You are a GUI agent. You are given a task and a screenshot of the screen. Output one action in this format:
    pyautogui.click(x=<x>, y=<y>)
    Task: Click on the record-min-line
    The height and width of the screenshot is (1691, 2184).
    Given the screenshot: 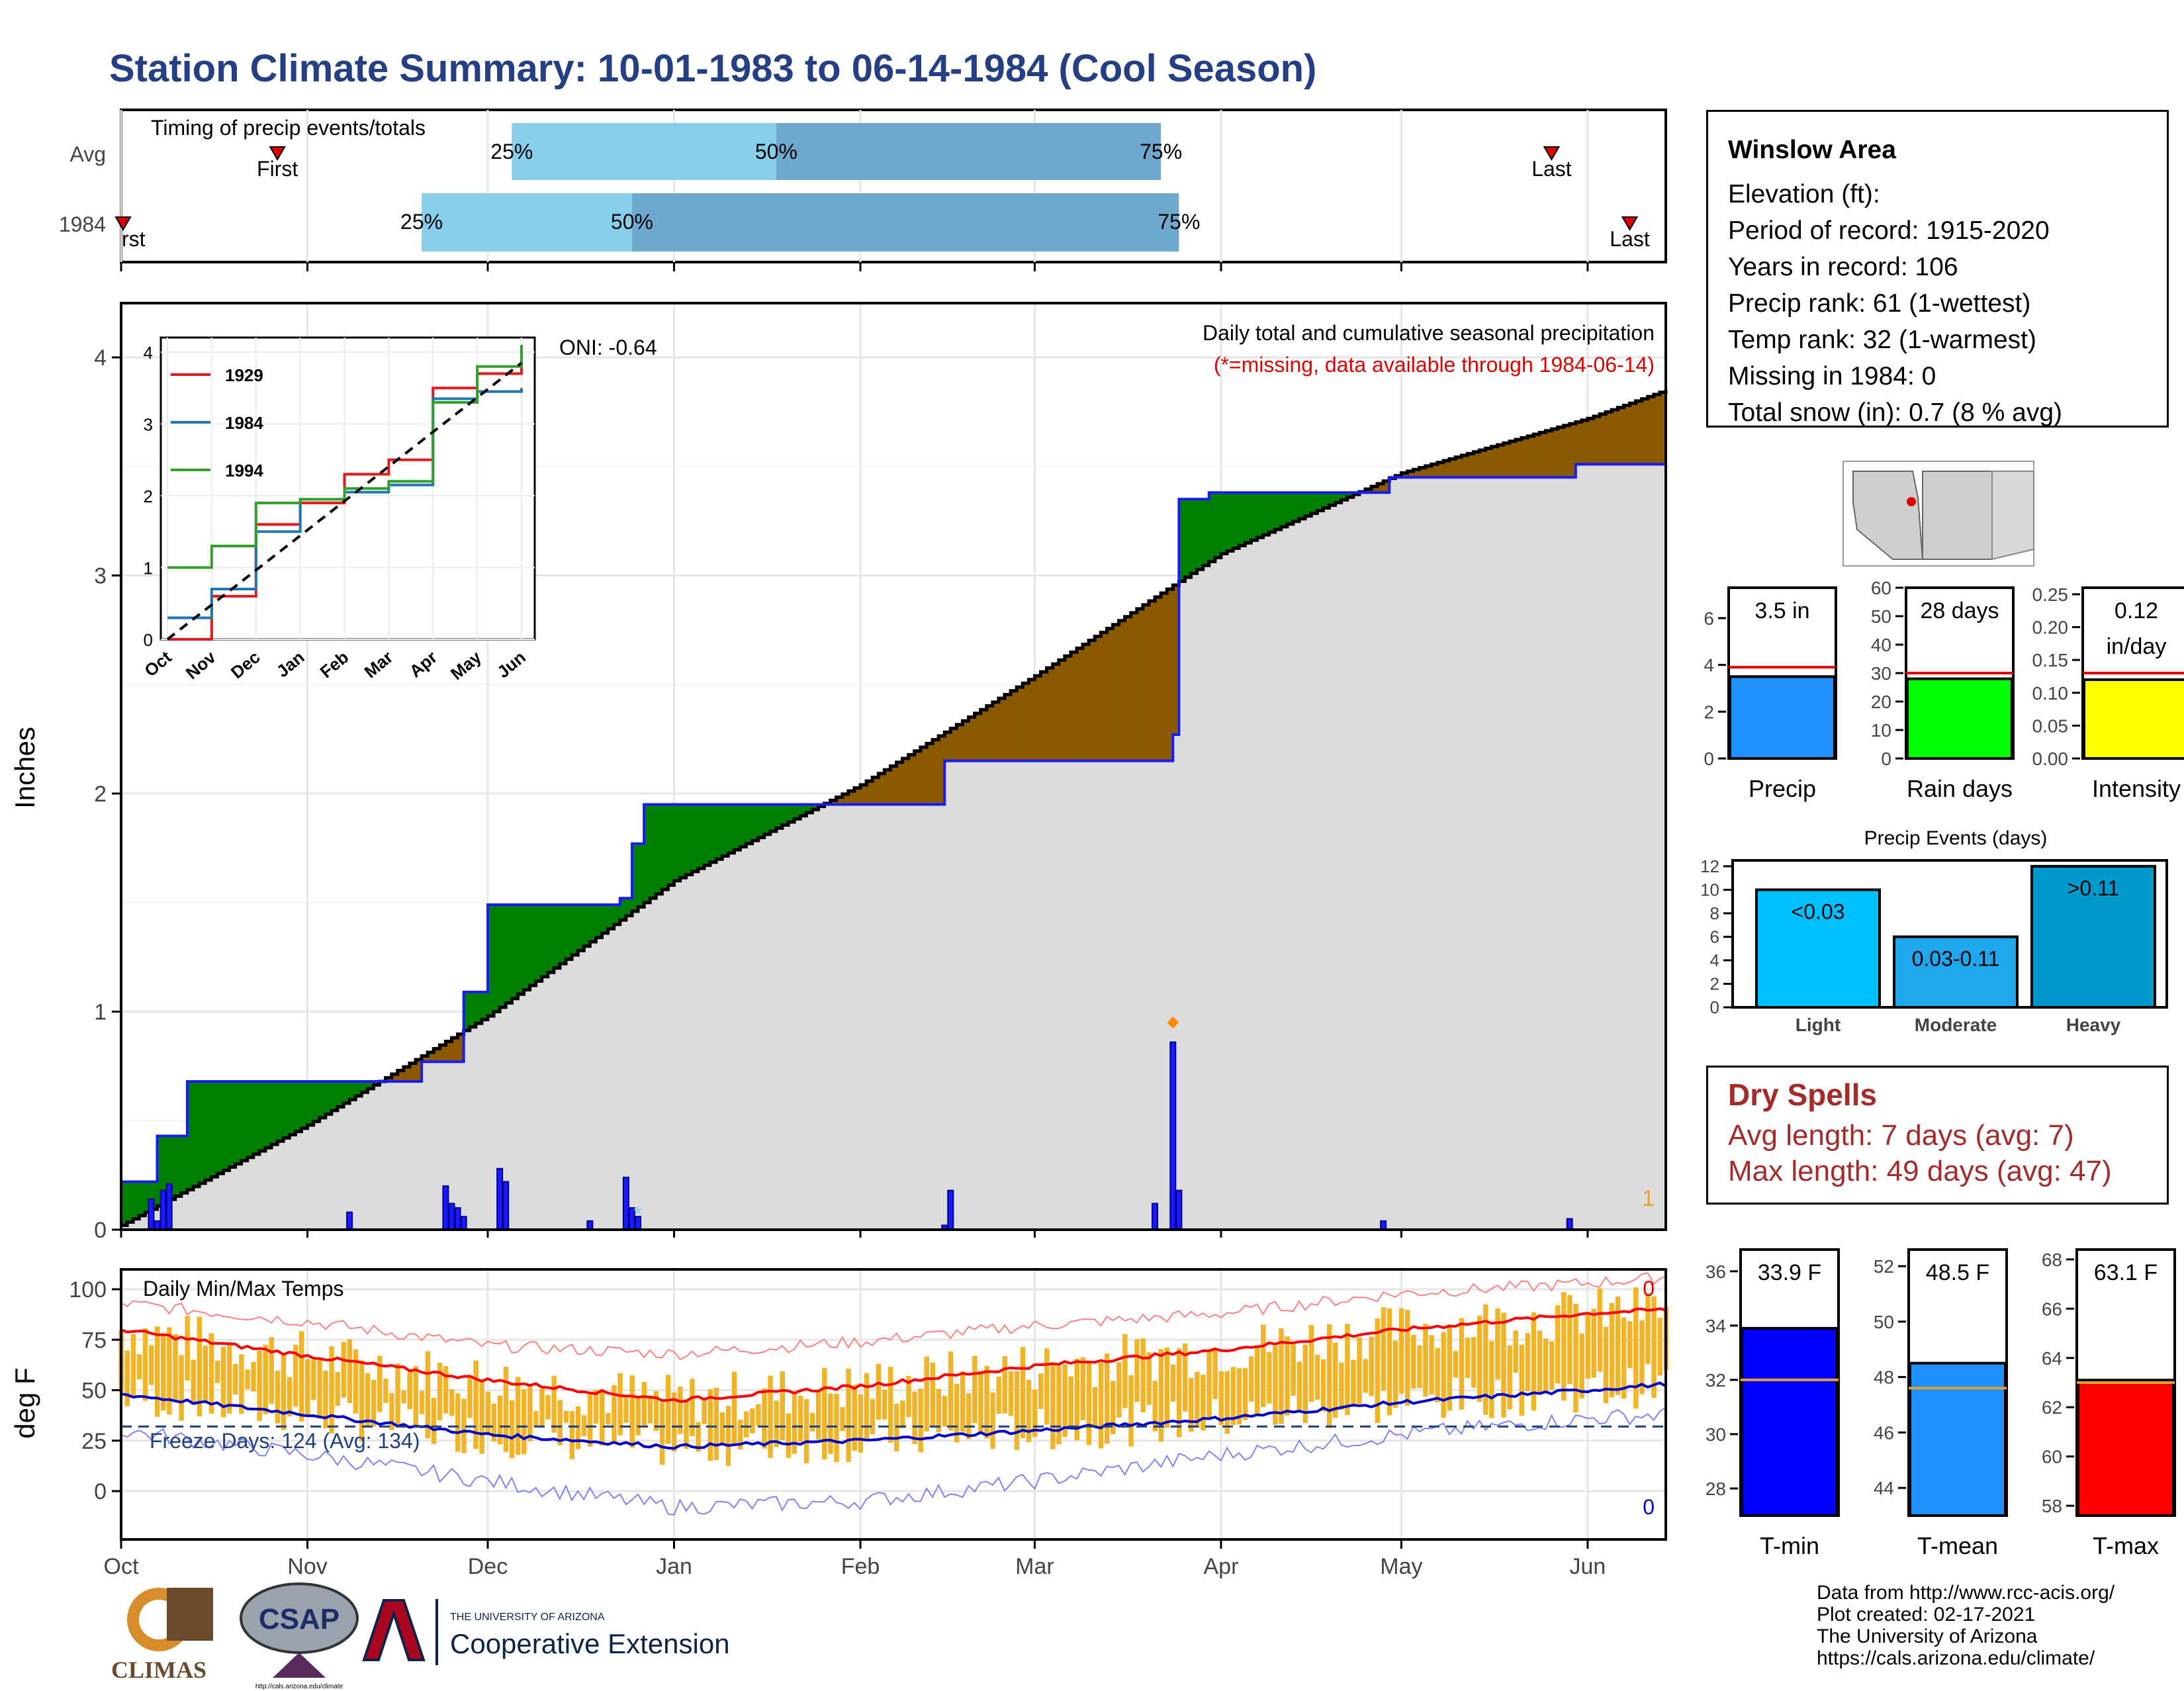 What is the action you would take?
    pyautogui.click(x=893, y=1461)
    